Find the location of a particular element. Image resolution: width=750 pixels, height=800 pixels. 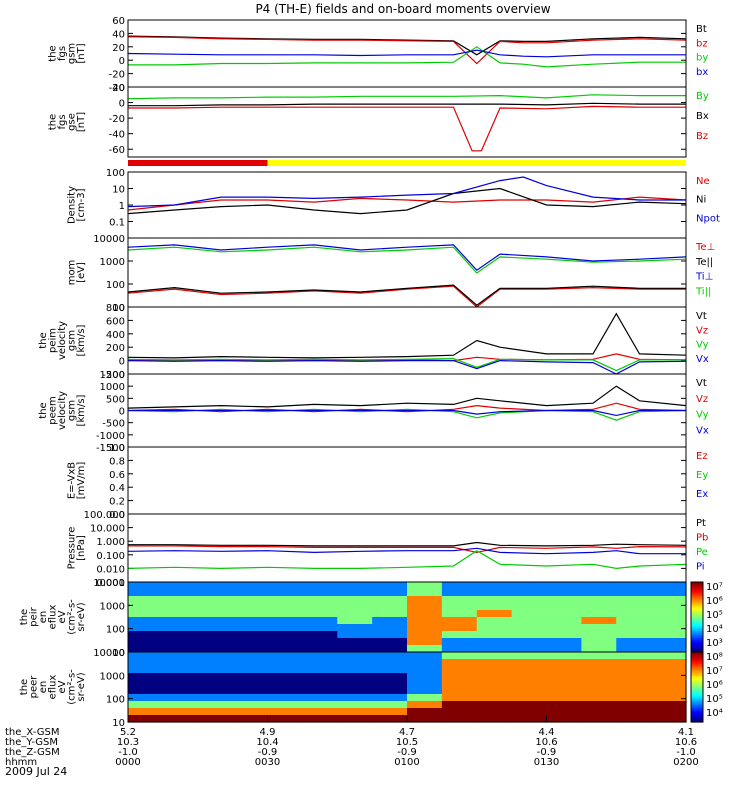

panel-1: 60 40 20 0 -20 -40 thefgsgsm[nT] Bt bz by bx is located at coordinates (378, 55).